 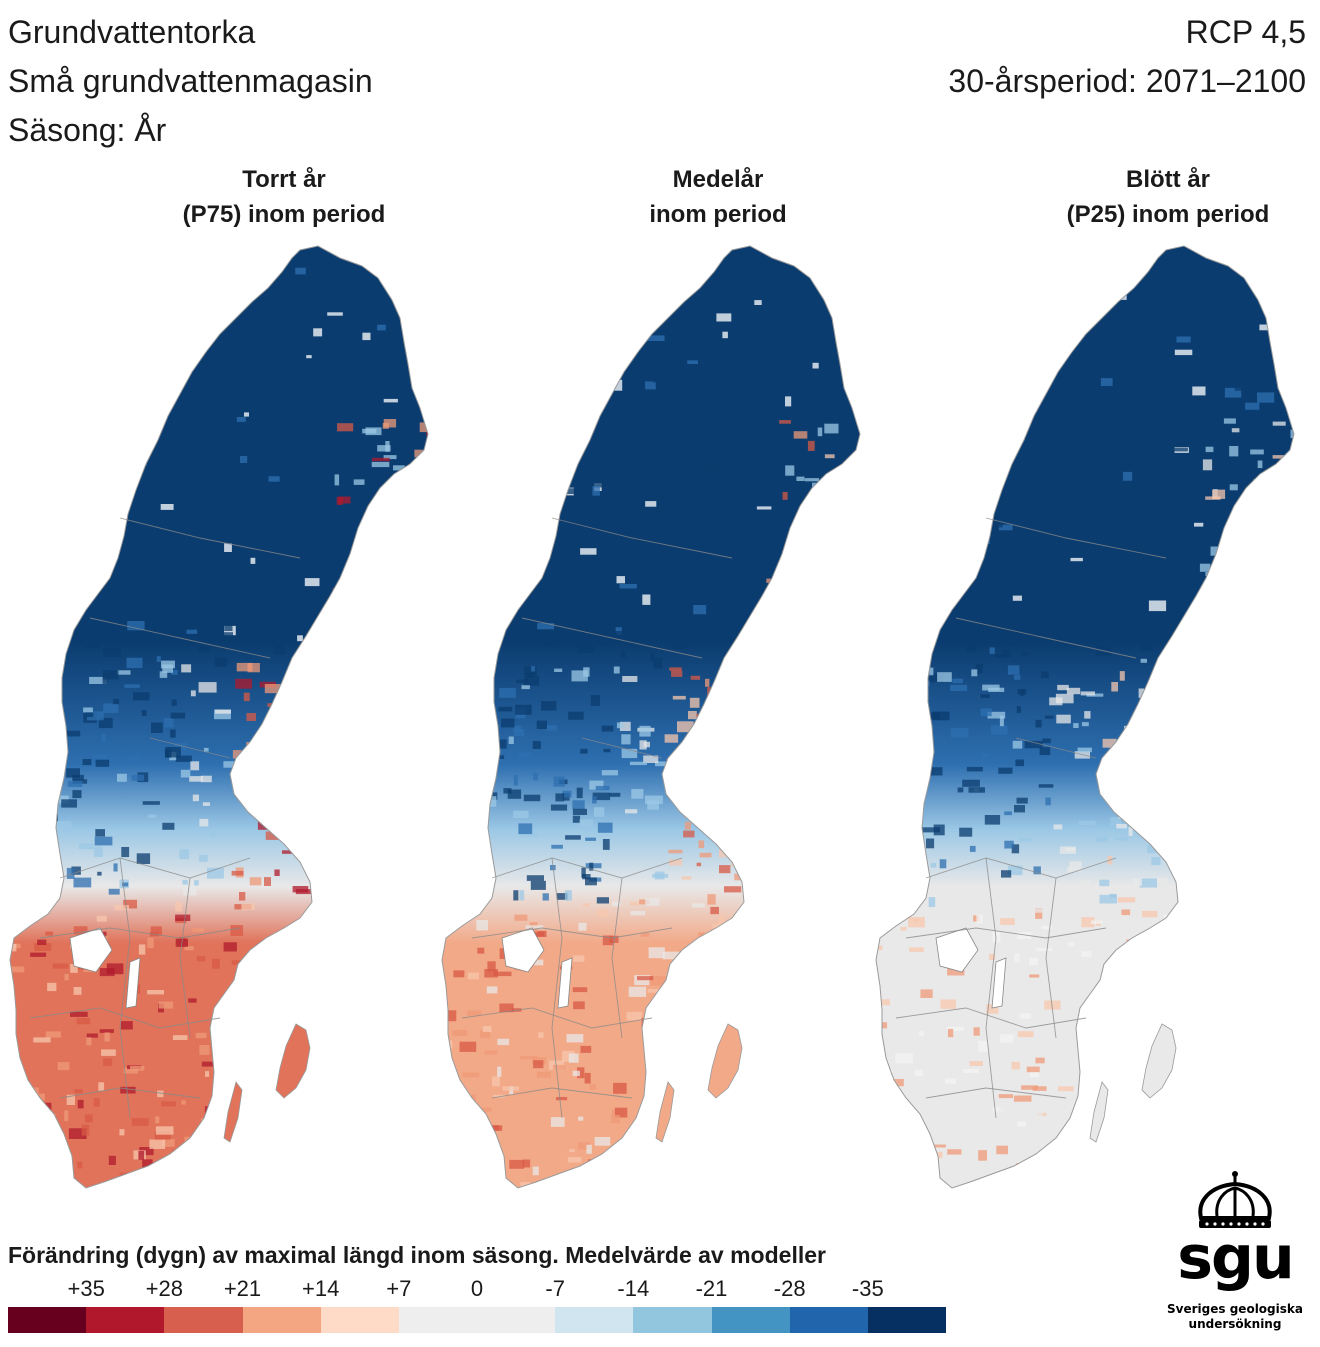 What do you see at coordinates (1235, 1199) in the screenshot?
I see `crown-icon` at bounding box center [1235, 1199].